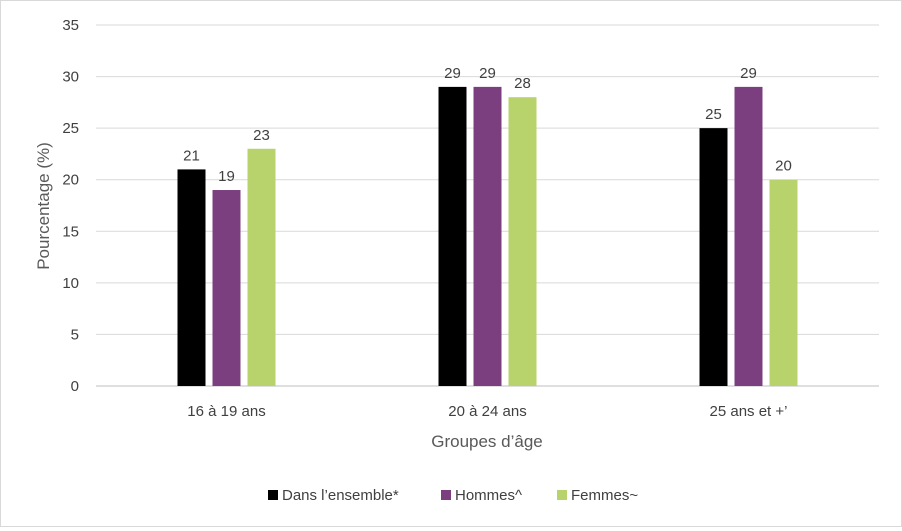 The image size is (902, 531). Describe the element at coordinates (604, 495) in the screenshot. I see `legend-label: Femmes~` at that location.